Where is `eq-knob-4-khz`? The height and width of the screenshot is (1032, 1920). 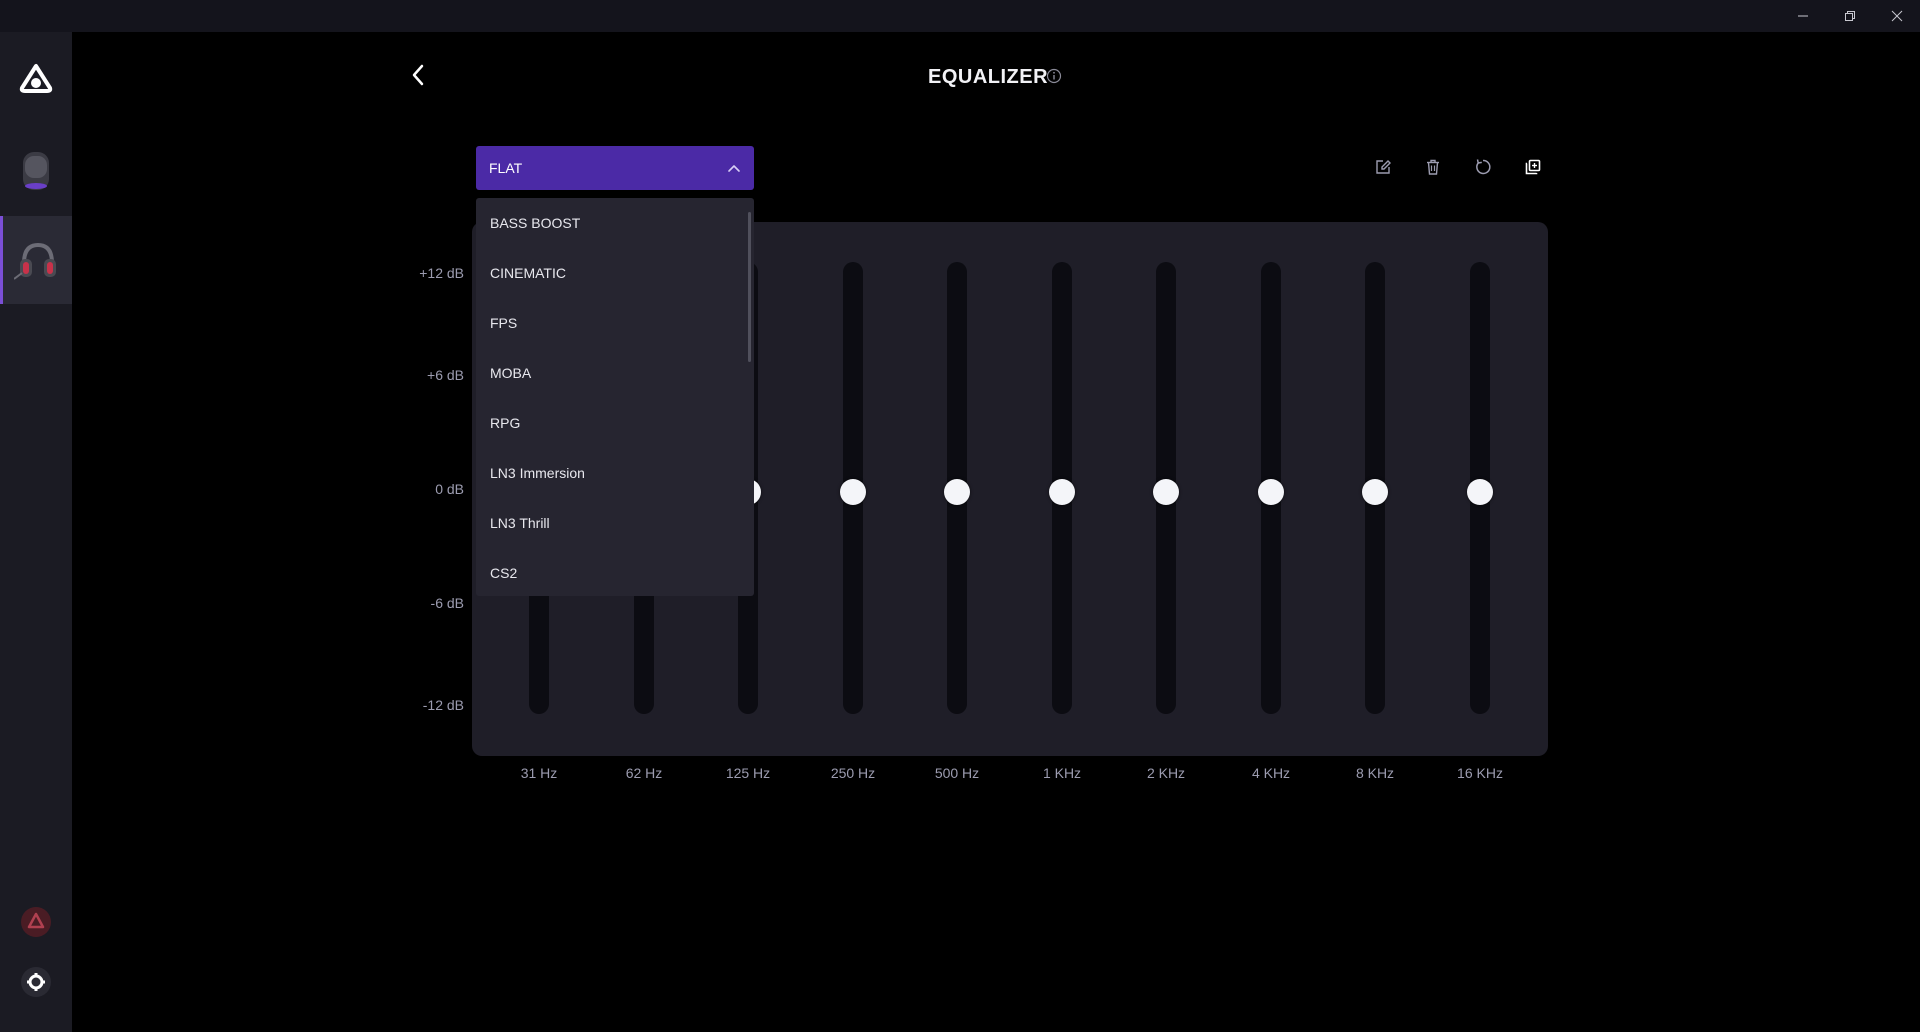
eq-knob-4-khz is located at coordinates (1271, 492).